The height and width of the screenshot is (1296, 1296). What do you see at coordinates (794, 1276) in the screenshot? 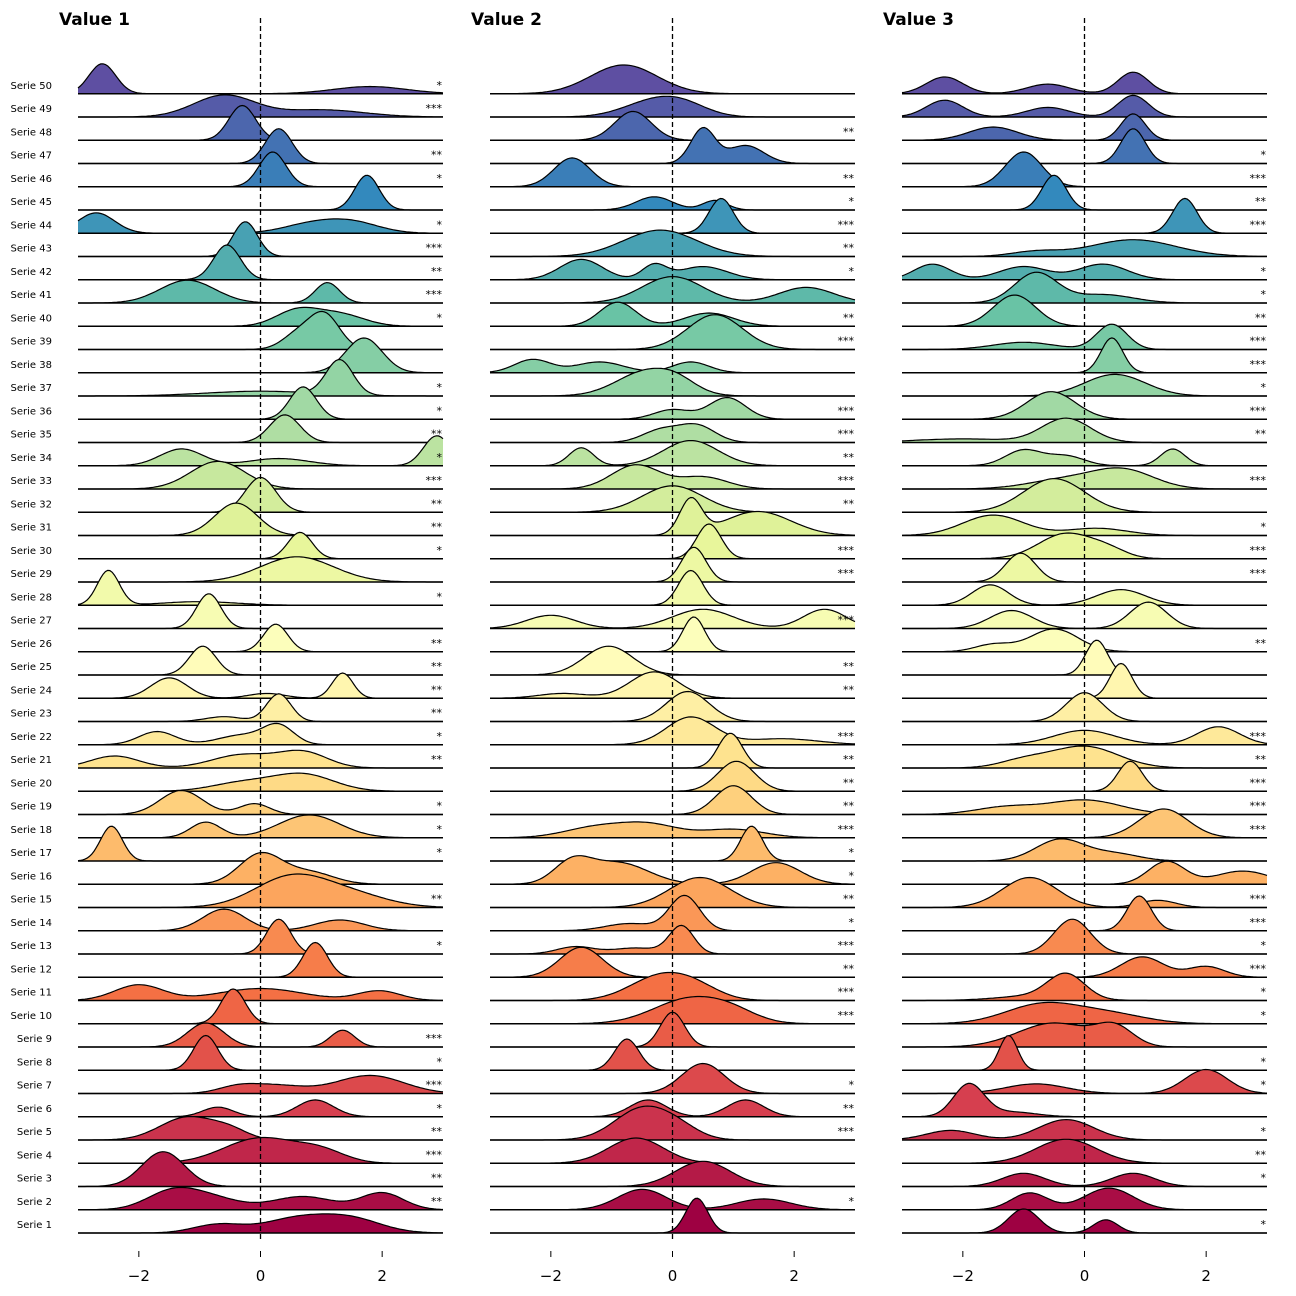
I see `x-tick-label: 2` at bounding box center [794, 1276].